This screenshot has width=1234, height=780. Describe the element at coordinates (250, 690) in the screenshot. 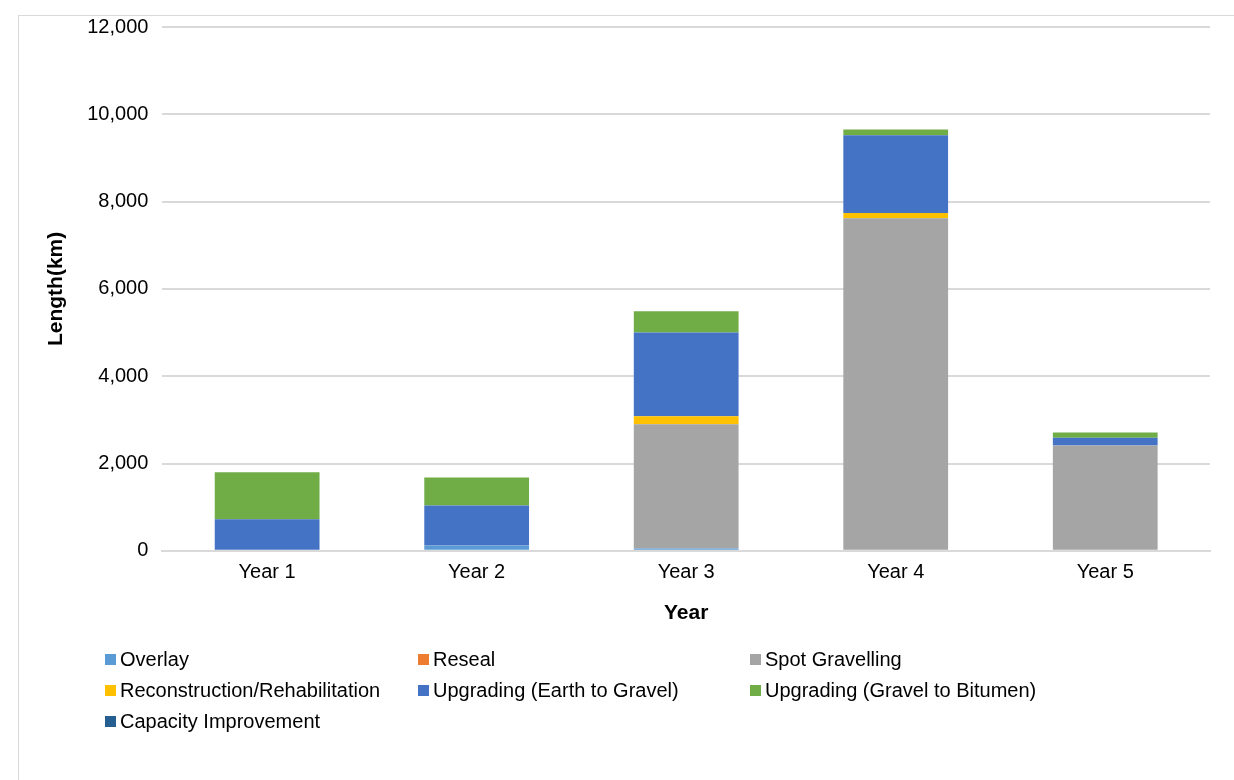

I see `legend-label: Reconstruction/Rehabilitation` at that location.